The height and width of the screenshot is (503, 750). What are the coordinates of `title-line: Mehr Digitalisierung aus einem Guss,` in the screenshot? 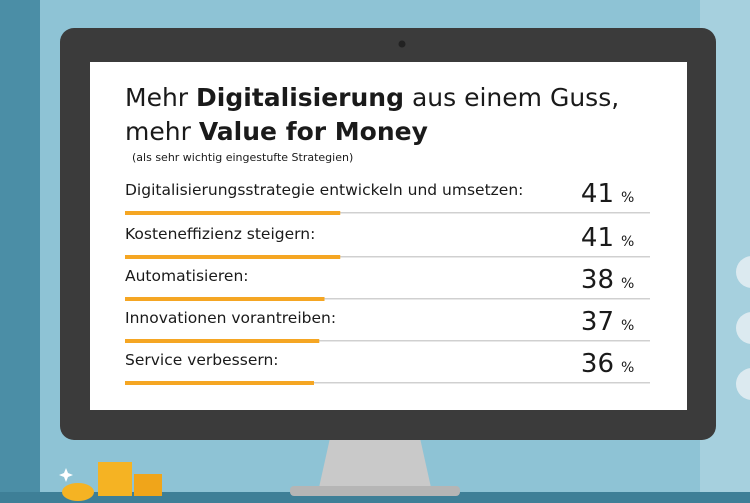 It's located at (372, 97).